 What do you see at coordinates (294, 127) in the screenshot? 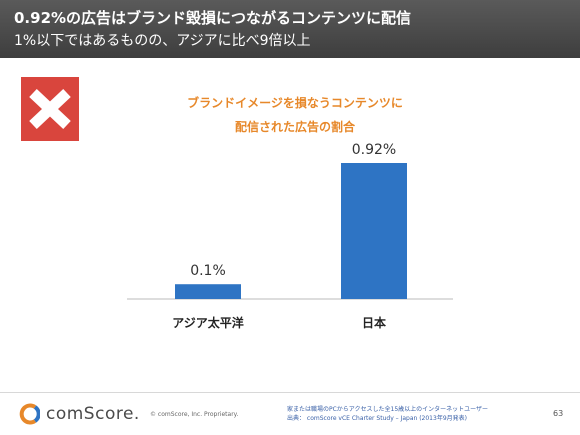
I see `chart-title-line-2: 配信された広告の割合` at bounding box center [294, 127].